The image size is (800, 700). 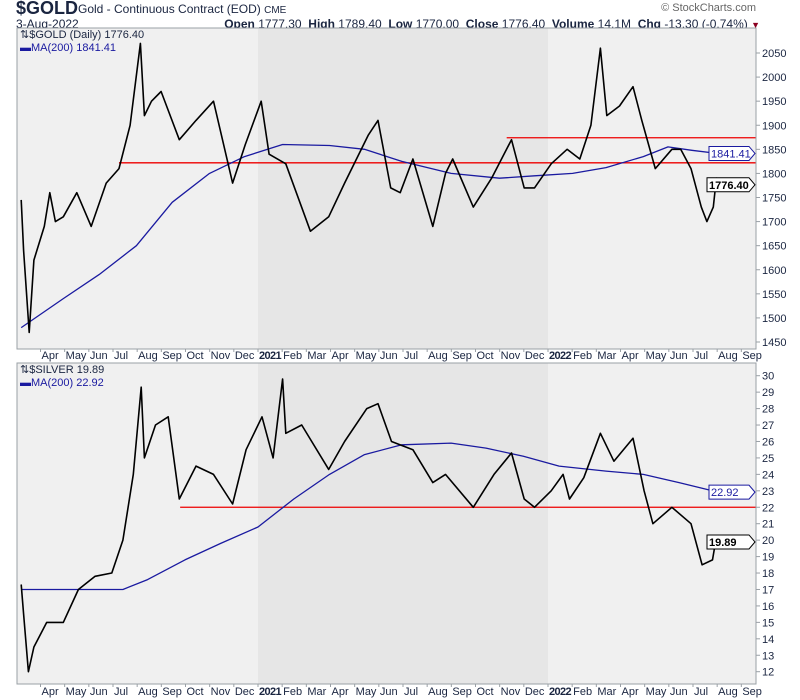 What do you see at coordinates (82, 35) in the screenshot?
I see `legend-price: ⇅$GOLD (Daily) 1776.40` at bounding box center [82, 35].